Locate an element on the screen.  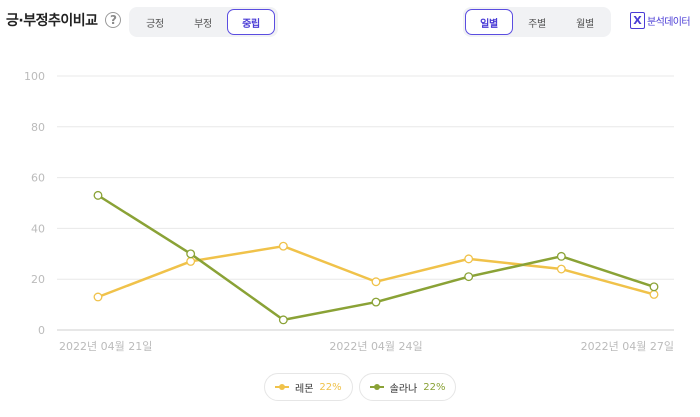
y-tick-label: 20 is located at coordinates (38, 279).